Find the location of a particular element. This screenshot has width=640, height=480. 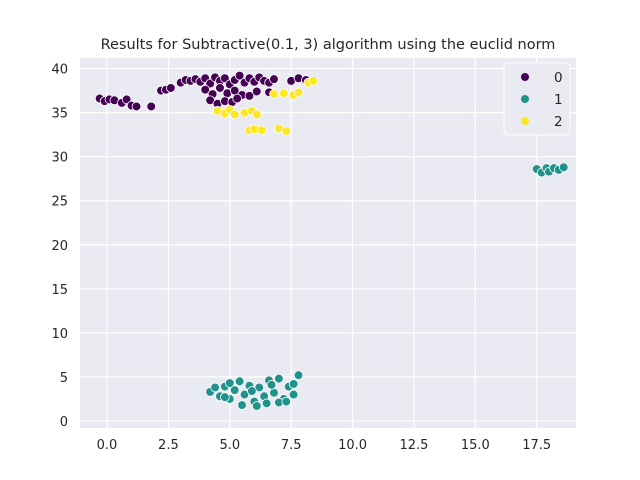

y-tick-label: 25 is located at coordinates (59, 202).